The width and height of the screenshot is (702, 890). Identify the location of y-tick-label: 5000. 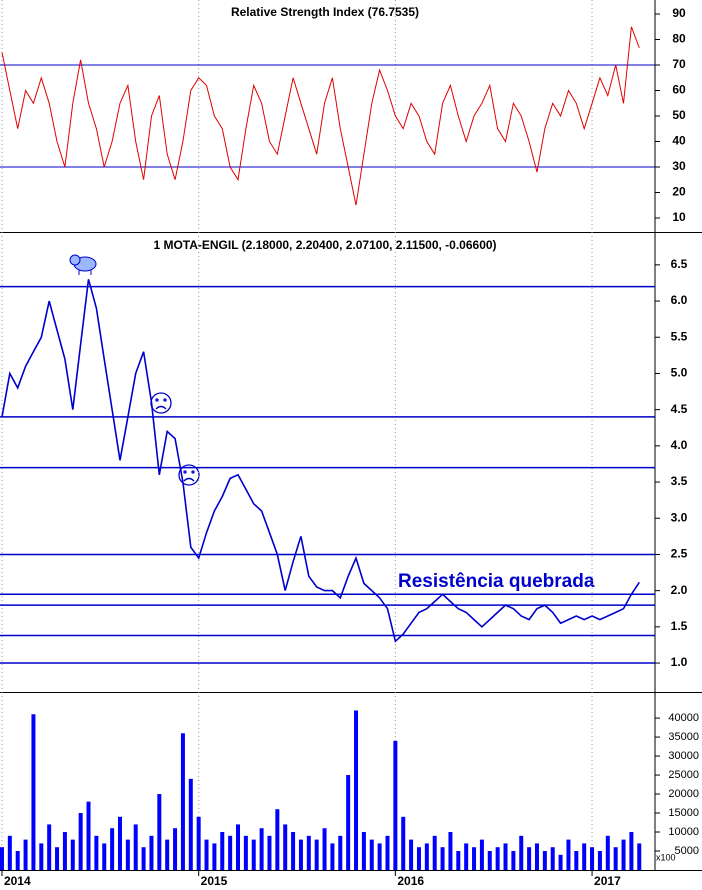
(687, 851).